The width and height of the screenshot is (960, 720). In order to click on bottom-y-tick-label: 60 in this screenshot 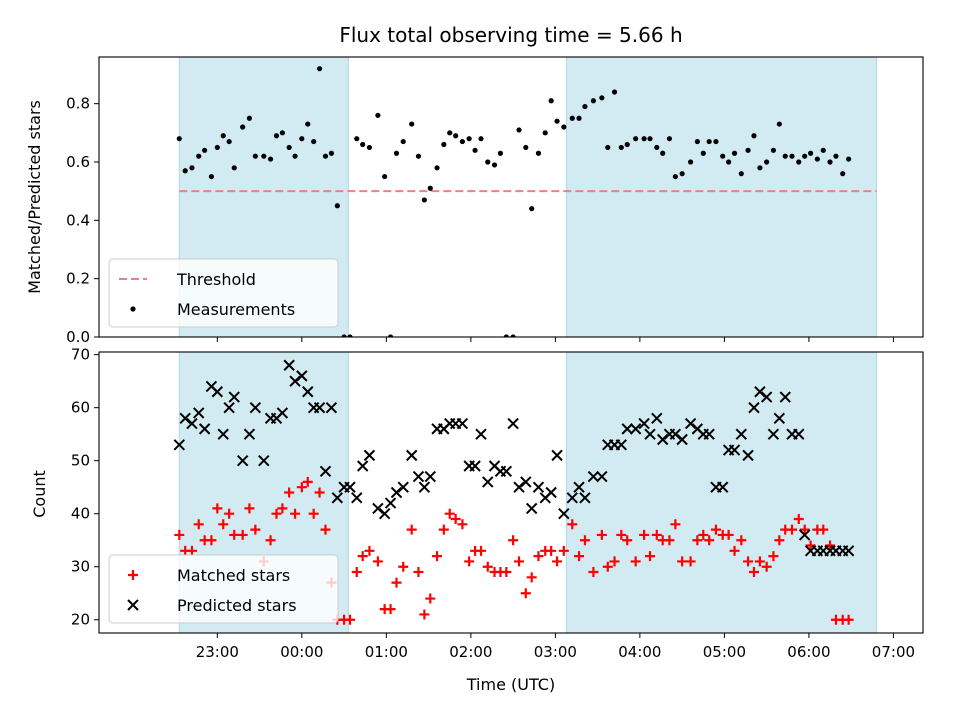, I will do `click(80, 408)`.